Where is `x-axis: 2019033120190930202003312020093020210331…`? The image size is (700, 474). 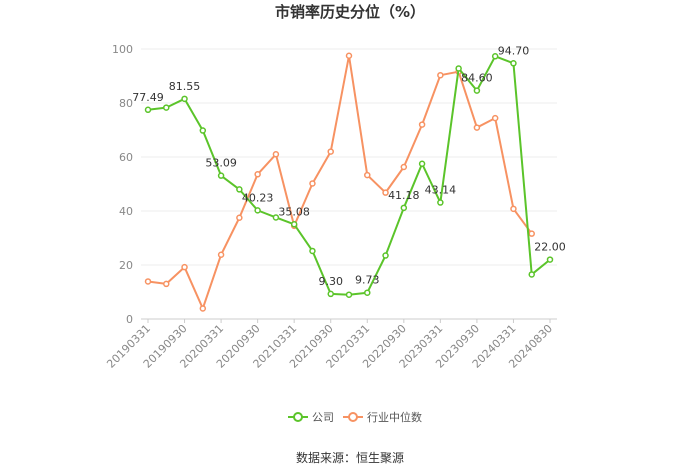 x-axis: 2019033120190930202003312020093020210331… is located at coordinates (329, 345).